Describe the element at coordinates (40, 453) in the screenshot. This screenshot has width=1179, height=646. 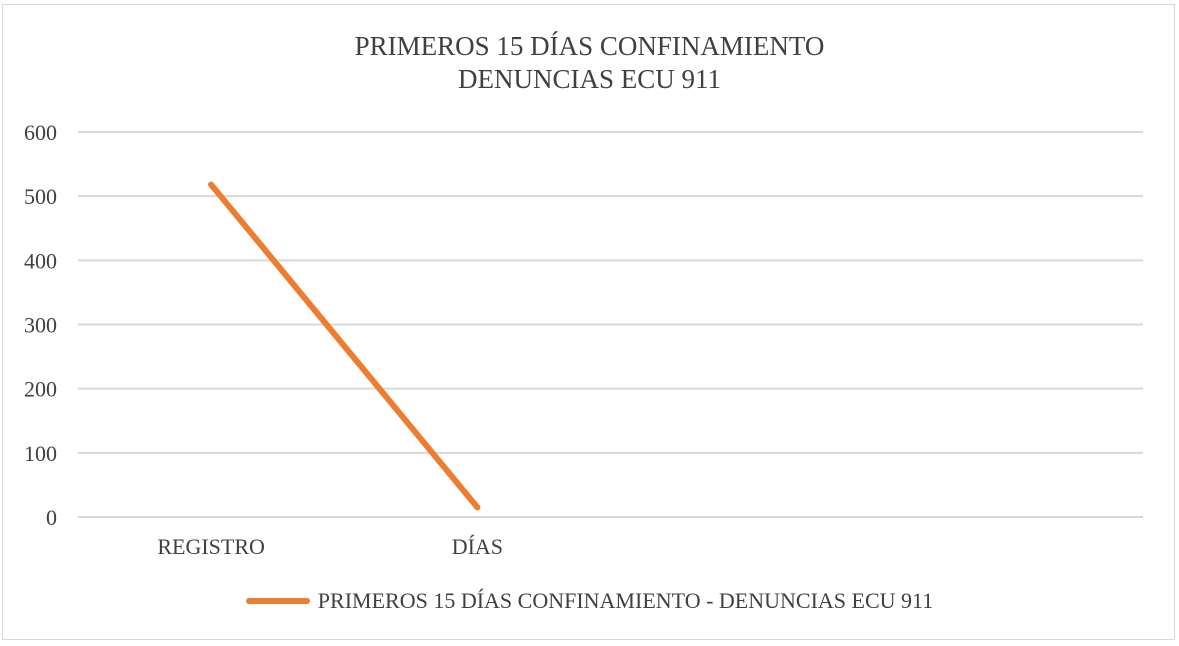
I see `y-tick-label: 100` at that location.